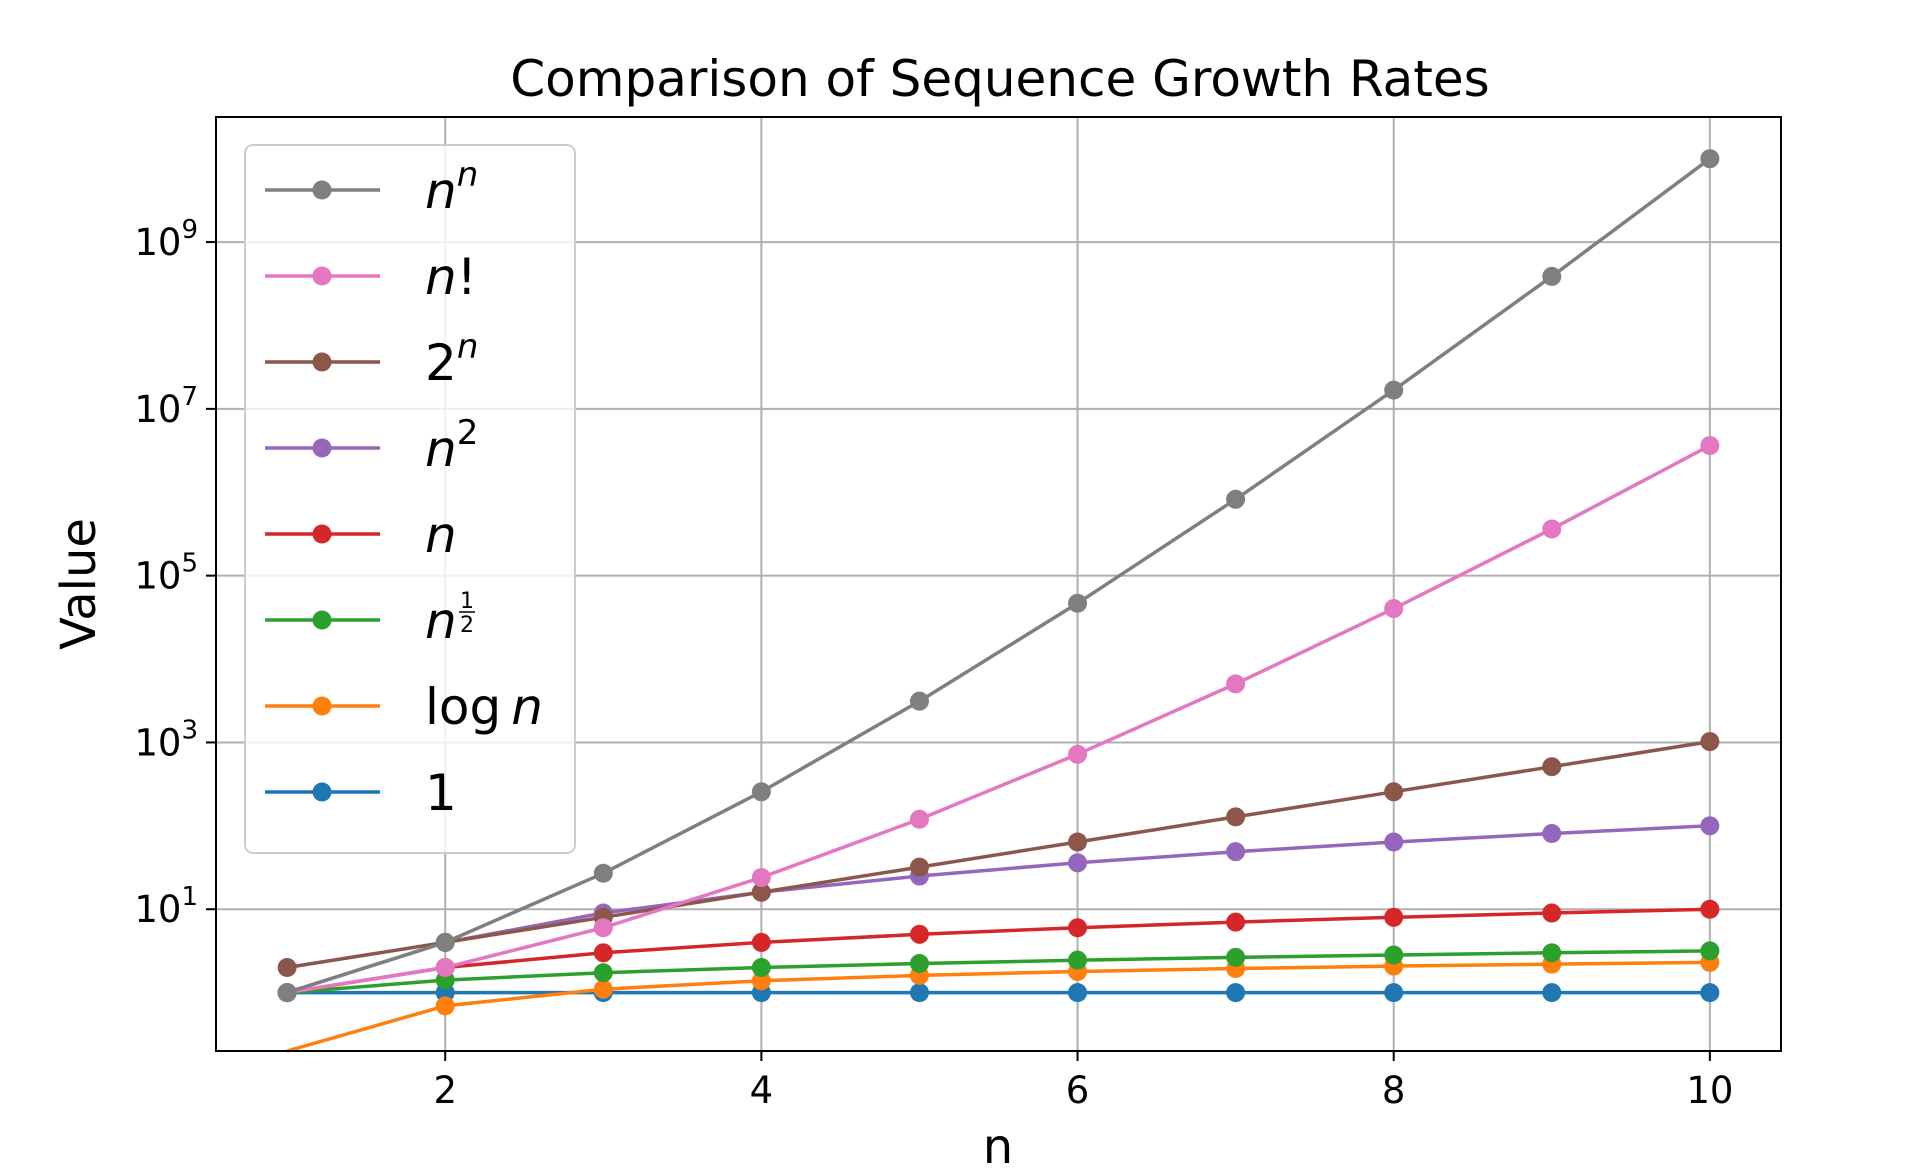 The image size is (1912, 1168). What do you see at coordinates (998, 1143) in the screenshot?
I see `x-axis-label: n` at bounding box center [998, 1143].